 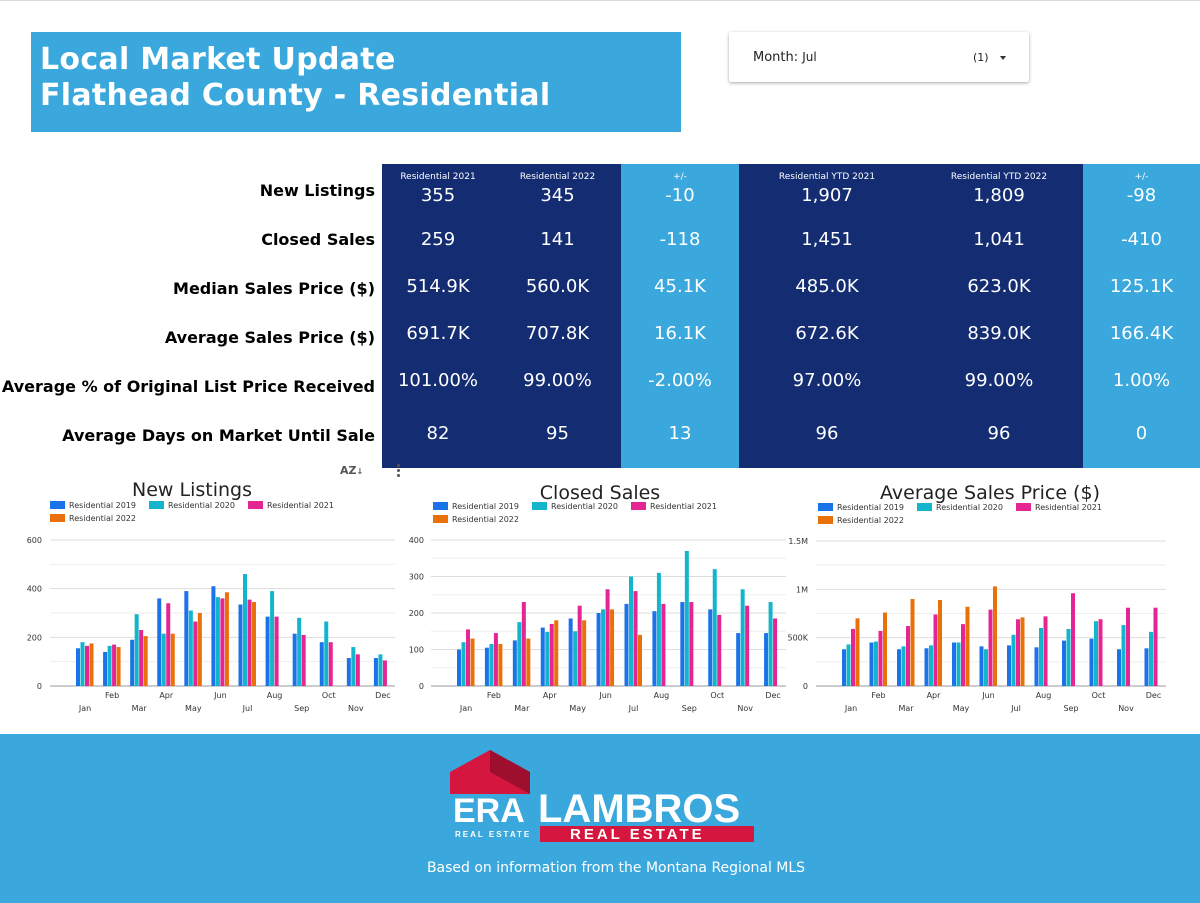 I want to click on month-filter-dropdown: Month: Jul (1), so click(x=879, y=57).